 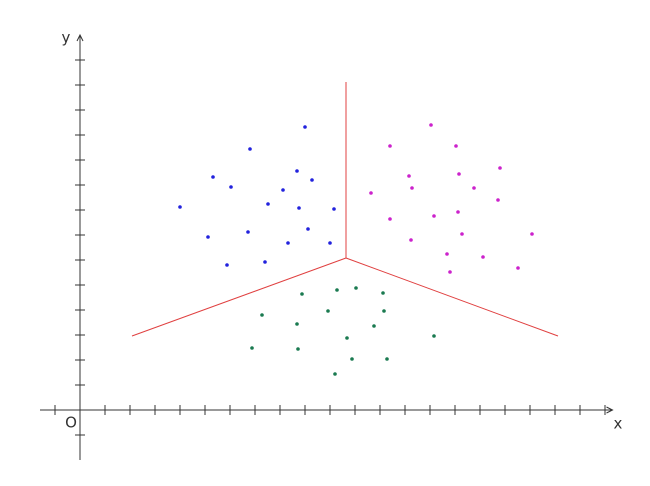 What do you see at coordinates (80, 37) in the screenshot?
I see `y-axis-arrow` at bounding box center [80, 37].